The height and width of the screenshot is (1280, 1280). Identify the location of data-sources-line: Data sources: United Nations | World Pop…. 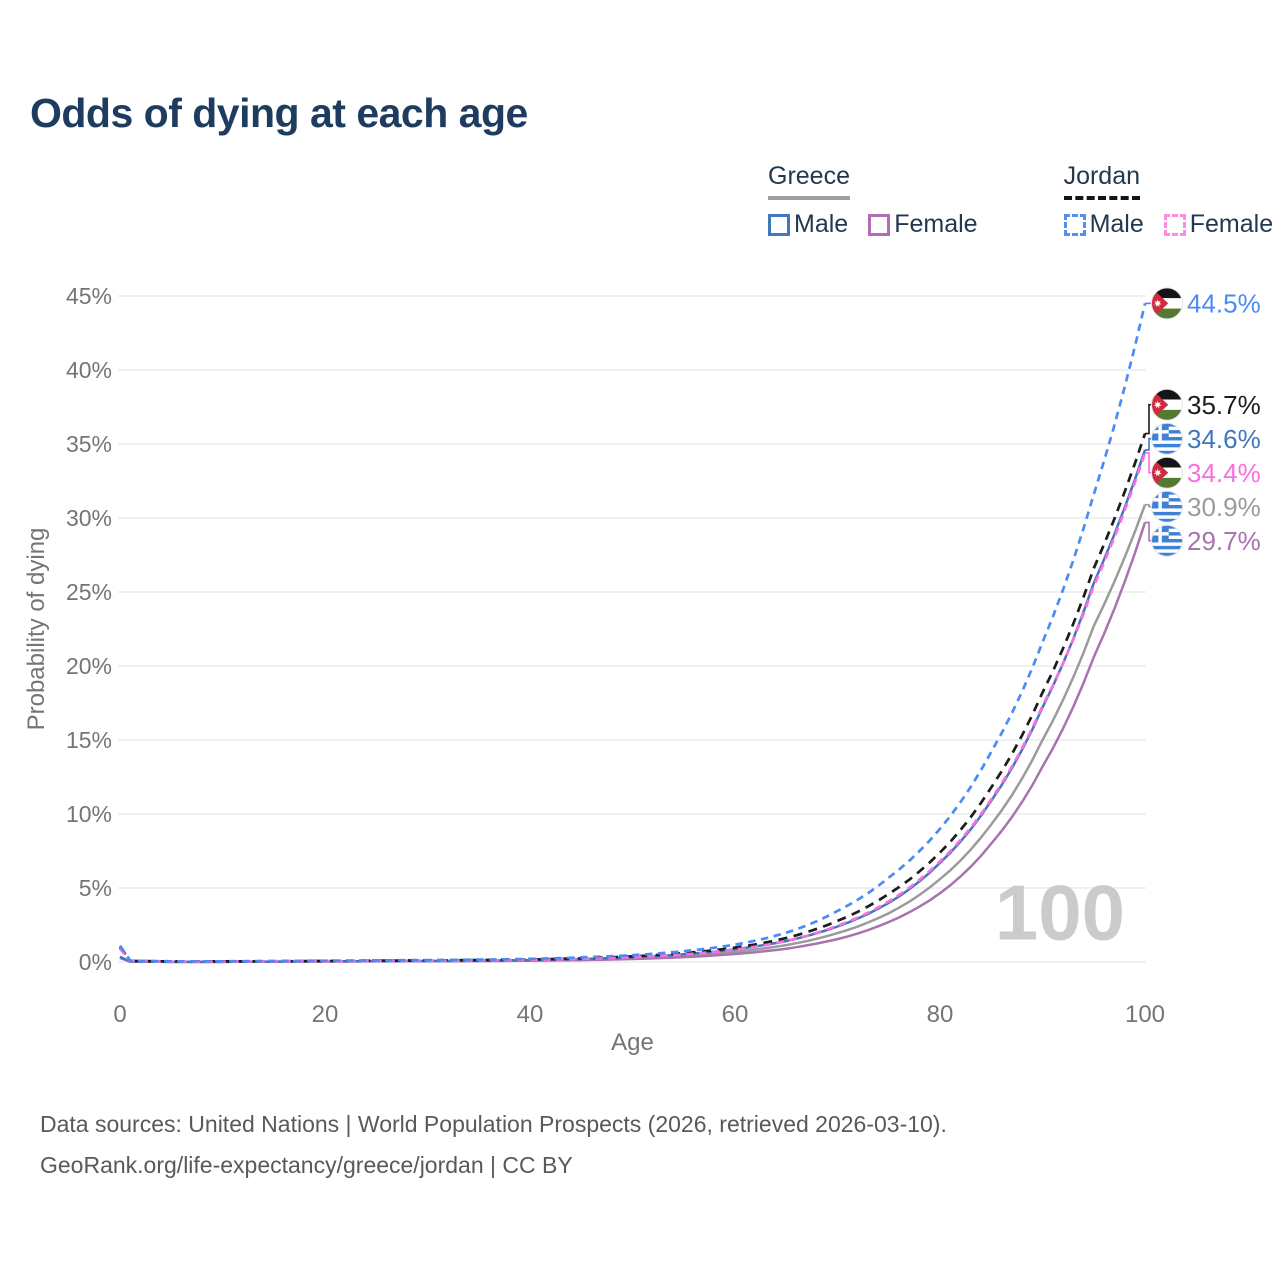
(493, 1124).